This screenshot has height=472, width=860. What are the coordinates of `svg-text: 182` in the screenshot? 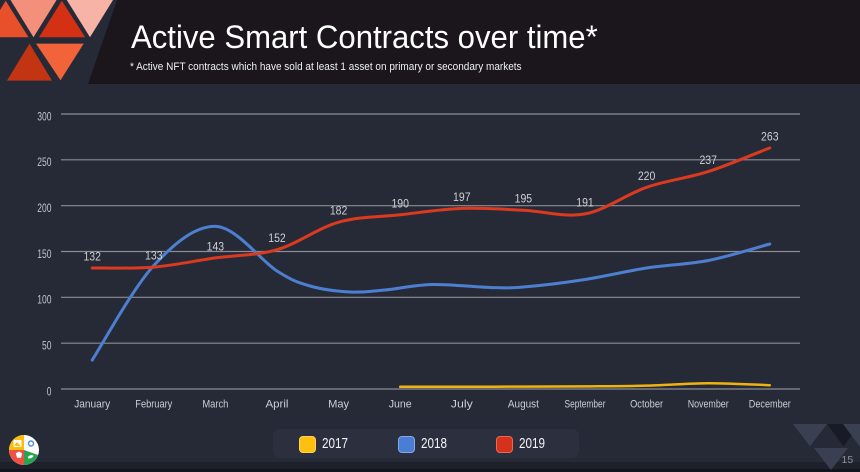 It's located at (339, 212).